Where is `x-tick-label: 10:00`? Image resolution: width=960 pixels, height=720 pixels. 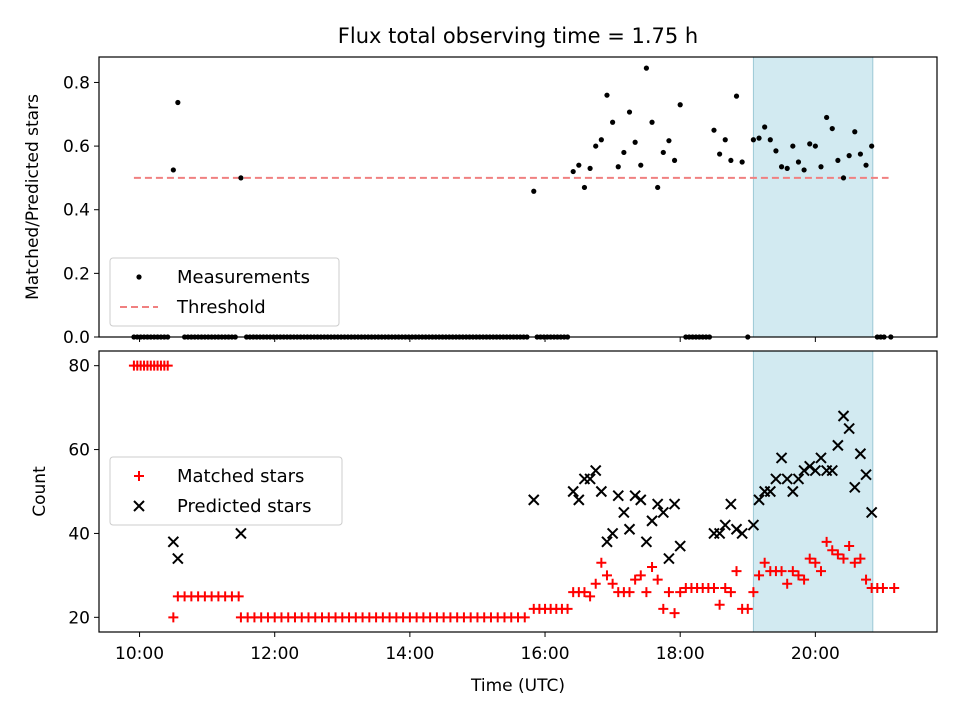
x-tick-label: 10:00 is located at coordinates (139, 654).